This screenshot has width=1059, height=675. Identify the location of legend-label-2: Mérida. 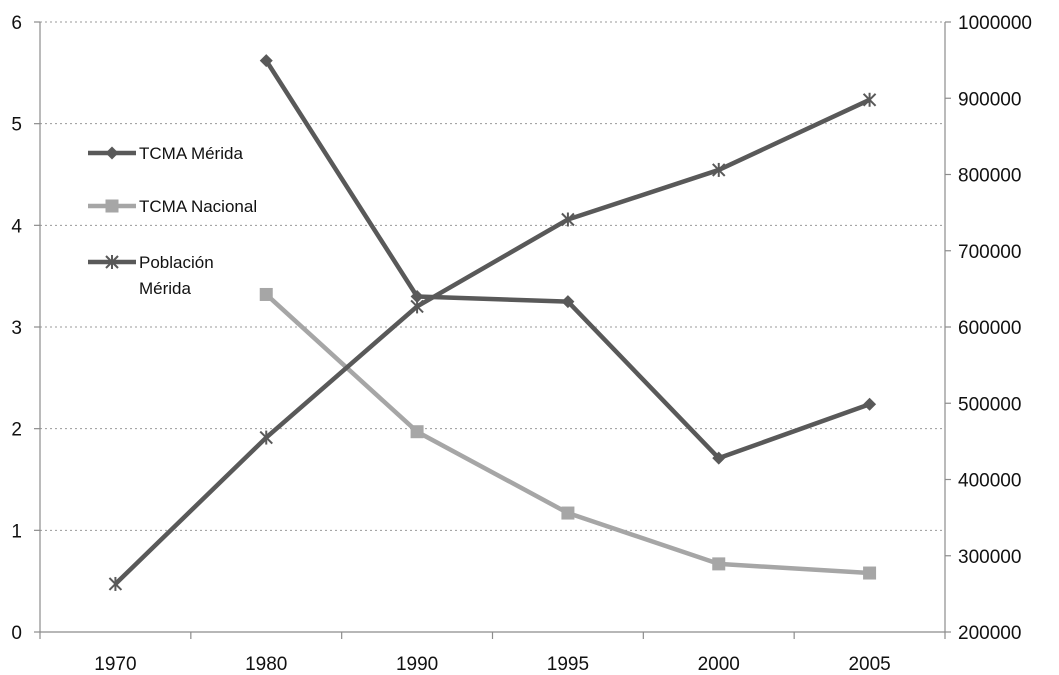
(165, 288).